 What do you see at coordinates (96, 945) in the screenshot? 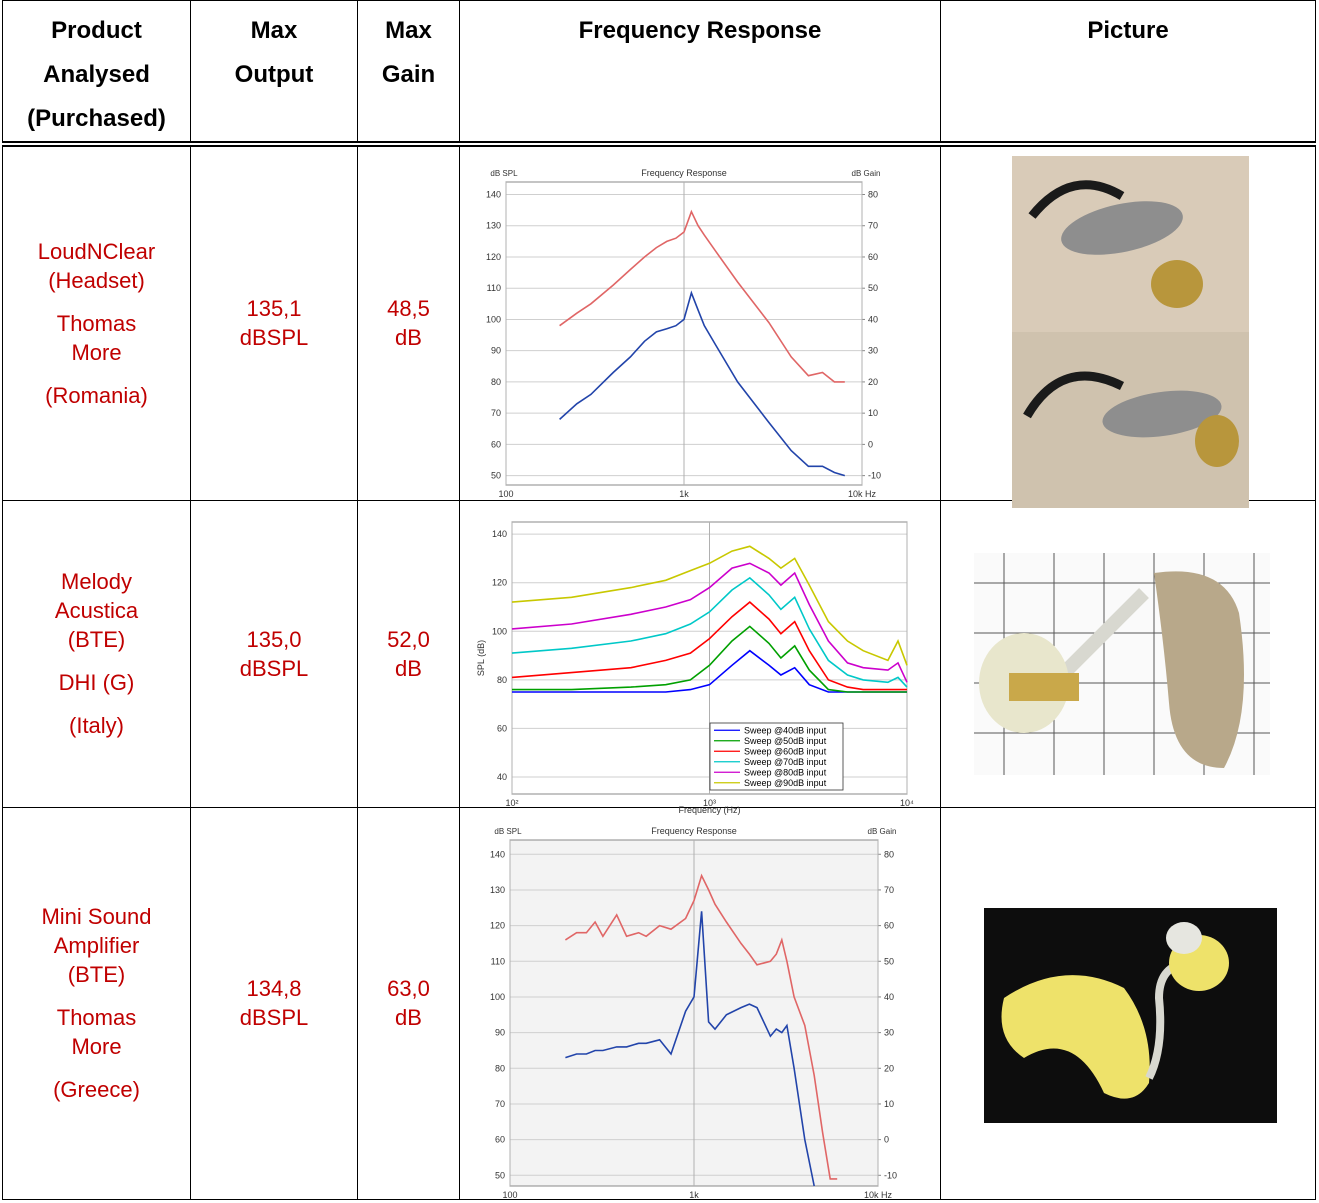
I see `product-paragraph: Mini Sound Amplifier (BTE)` at bounding box center [96, 945].